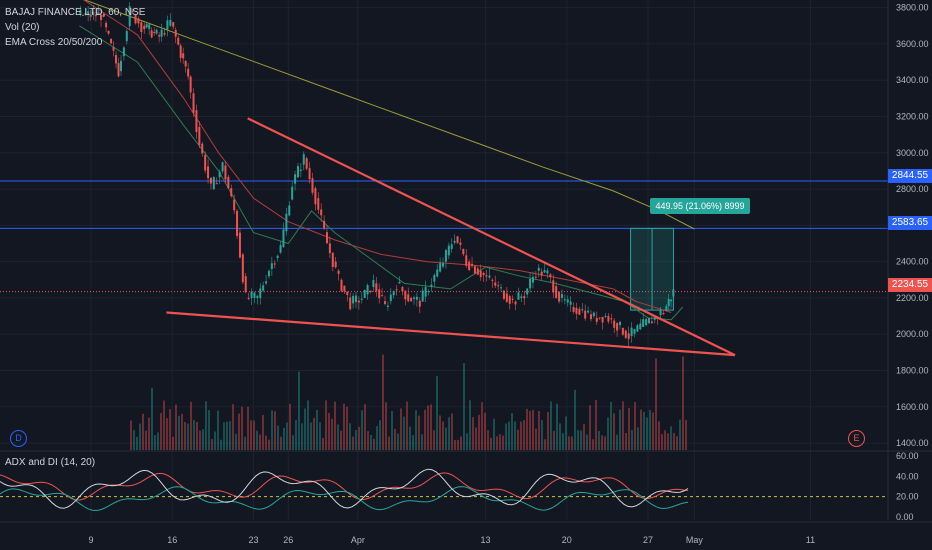  Describe the element at coordinates (910, 285) in the screenshot. I see `current-price-label: 2234.55` at that location.